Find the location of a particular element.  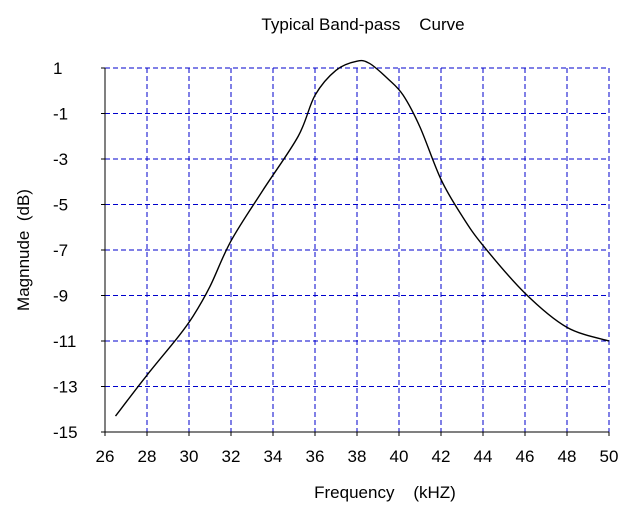

y-tick-label: -13 is located at coordinates (65, 387).